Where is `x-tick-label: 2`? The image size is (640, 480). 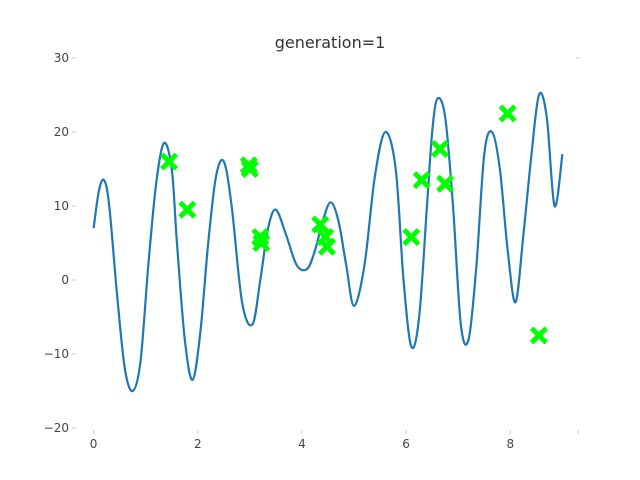
x-tick-label: 2 is located at coordinates (198, 444).